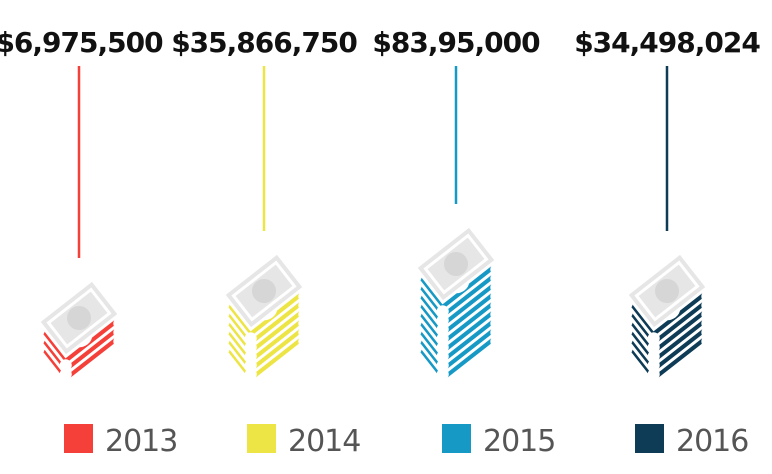 Image resolution: width=772 pixels, height=474 pixels. I want to click on legend-label: 2014, so click(324, 441).